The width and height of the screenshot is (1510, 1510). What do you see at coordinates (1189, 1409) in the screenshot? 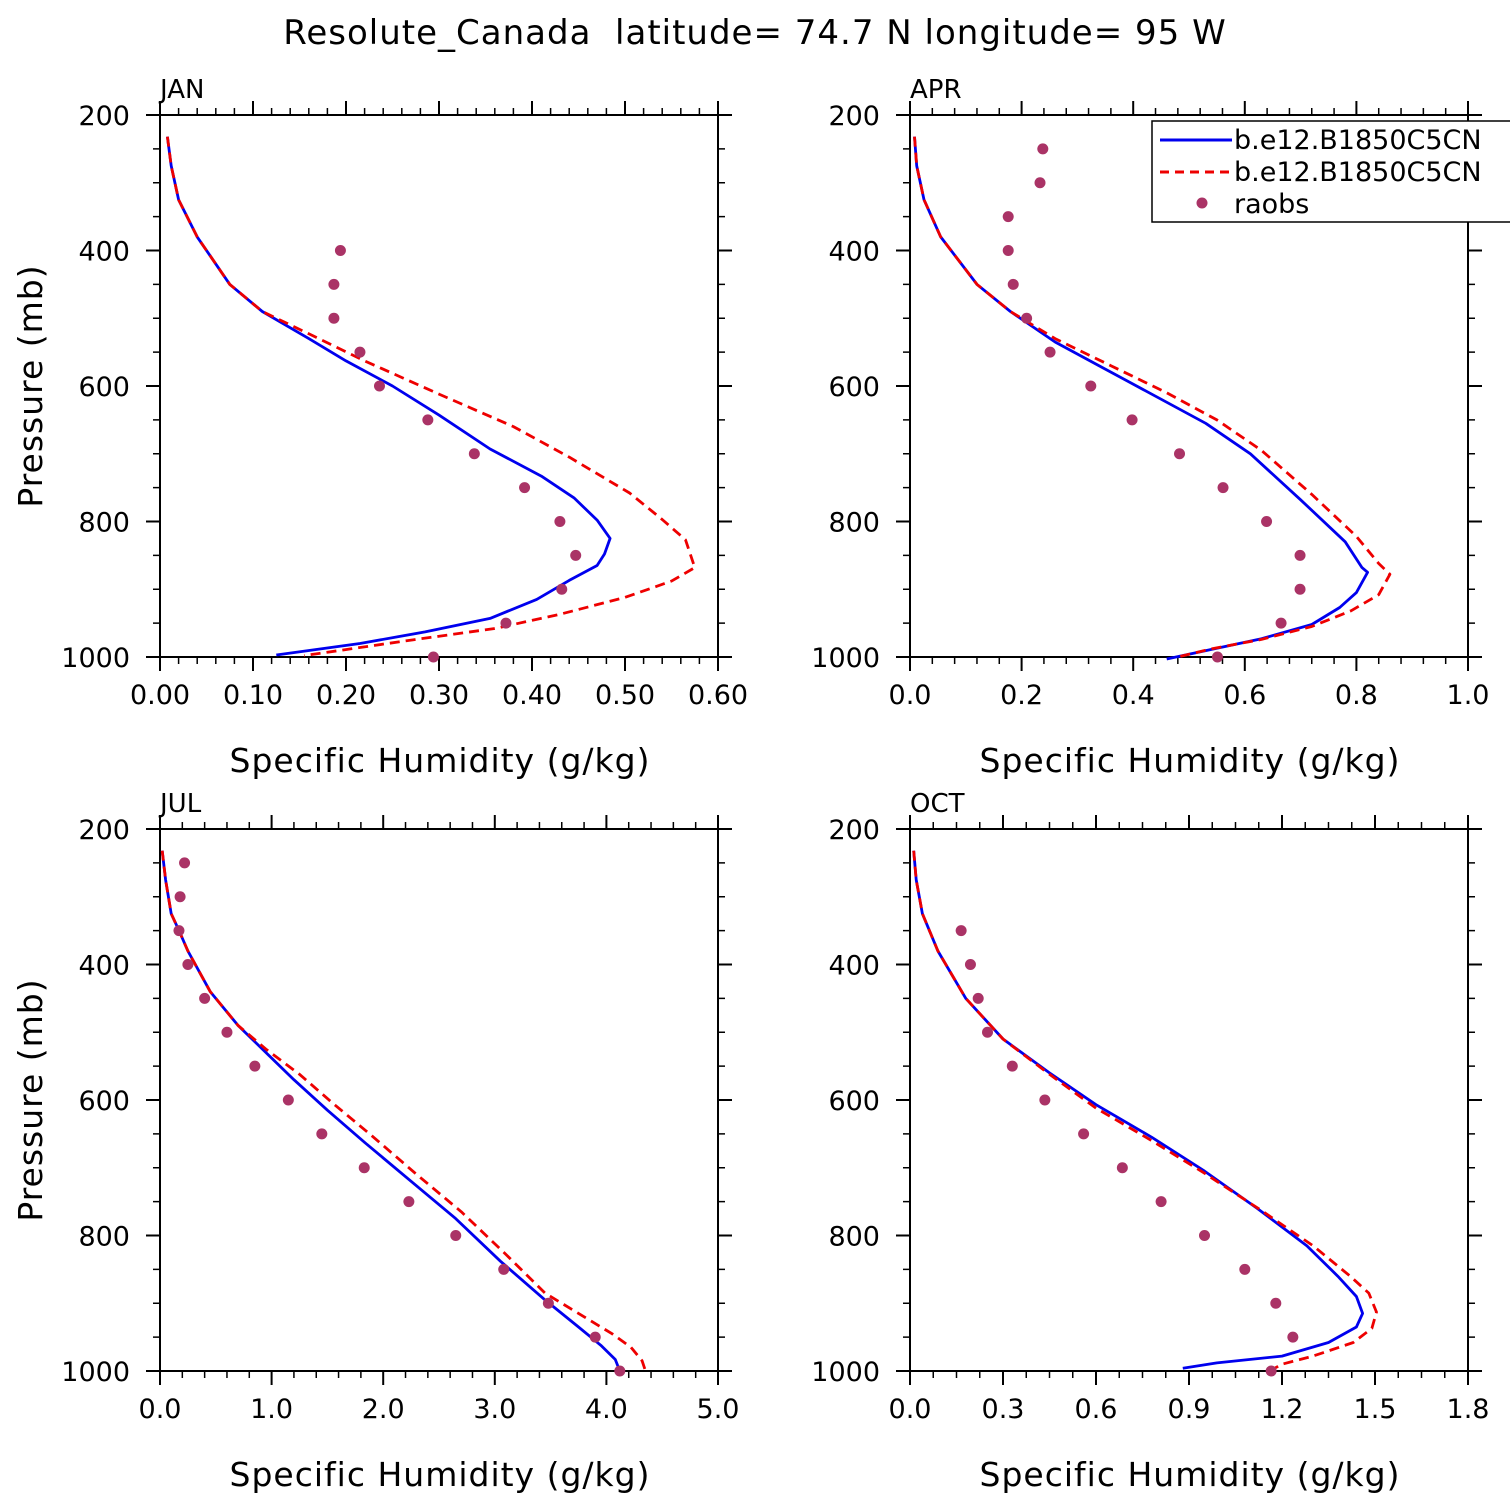
I see `x-tick-label: 0.9` at bounding box center [1189, 1409].